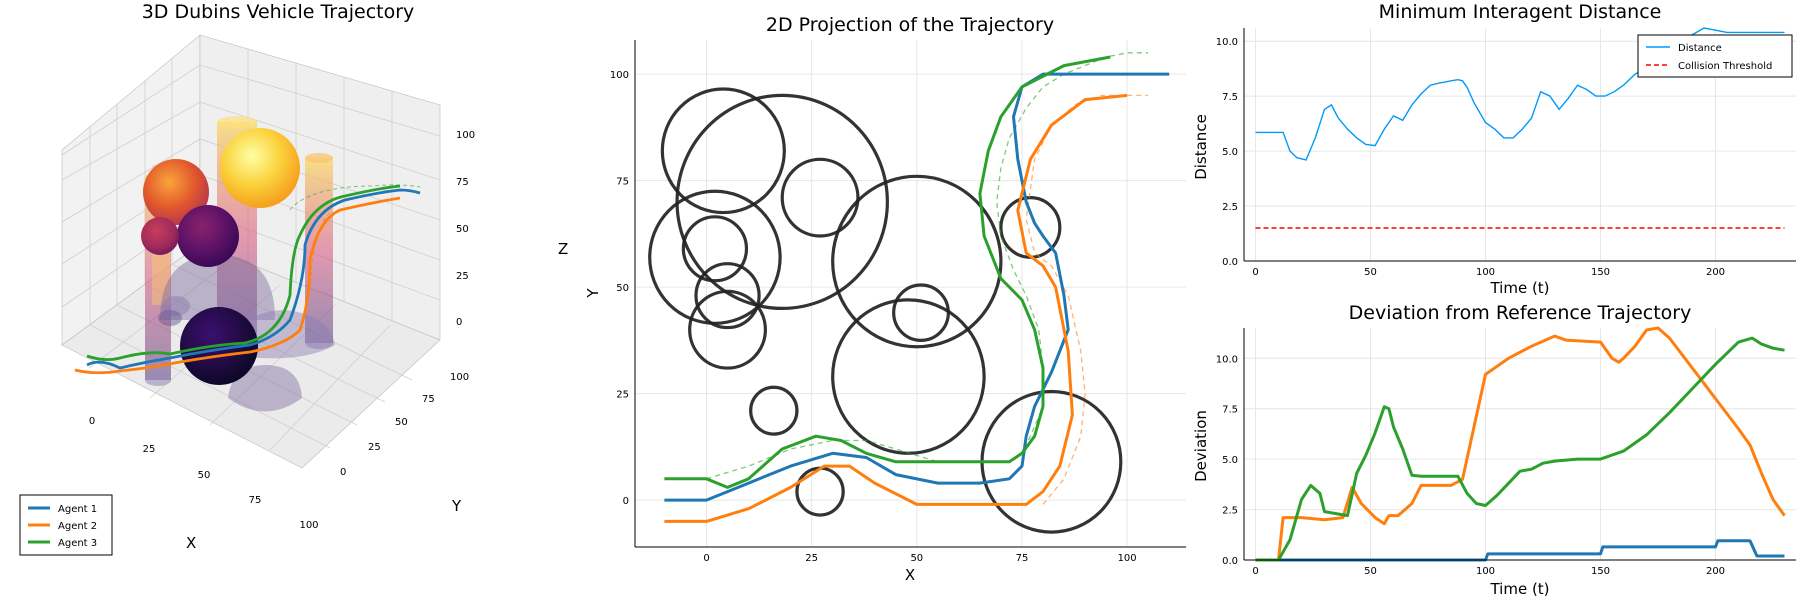 This screenshot has width=1800, height=600. What do you see at coordinates (77, 509) in the screenshot?
I see `svg-text: Agent 1` at bounding box center [77, 509].